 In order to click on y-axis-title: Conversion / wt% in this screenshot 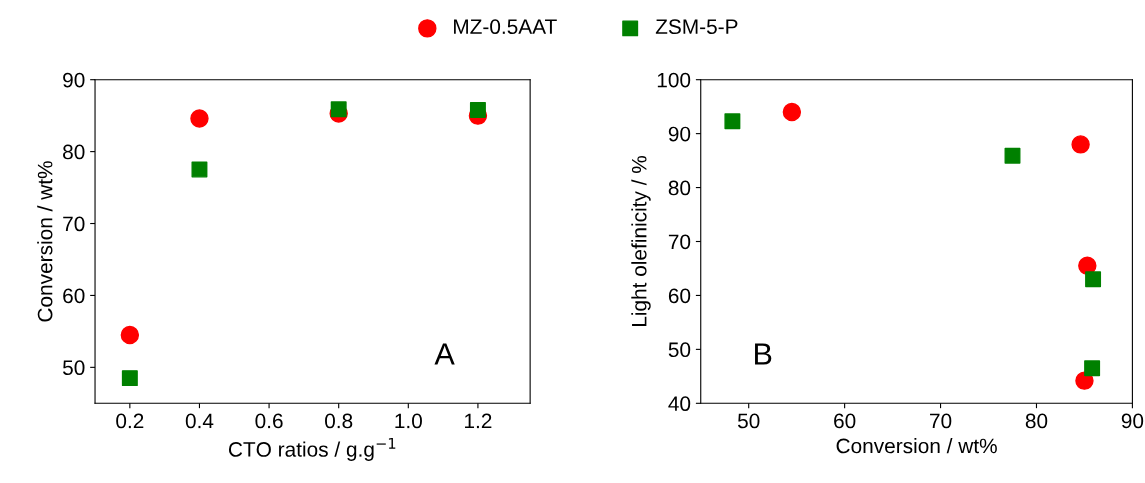, I will do `click(45, 241)`.